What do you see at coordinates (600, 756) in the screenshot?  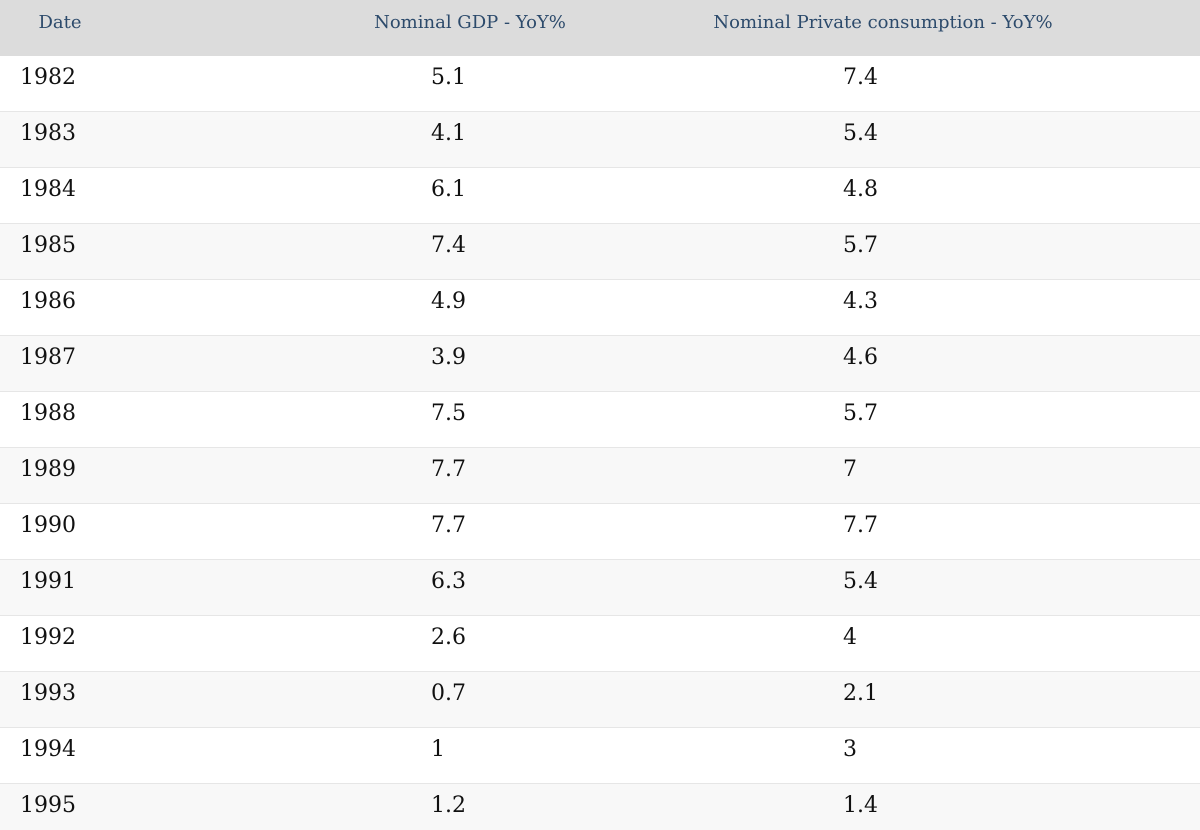 I see `table-row: 1994 1 3` at bounding box center [600, 756].